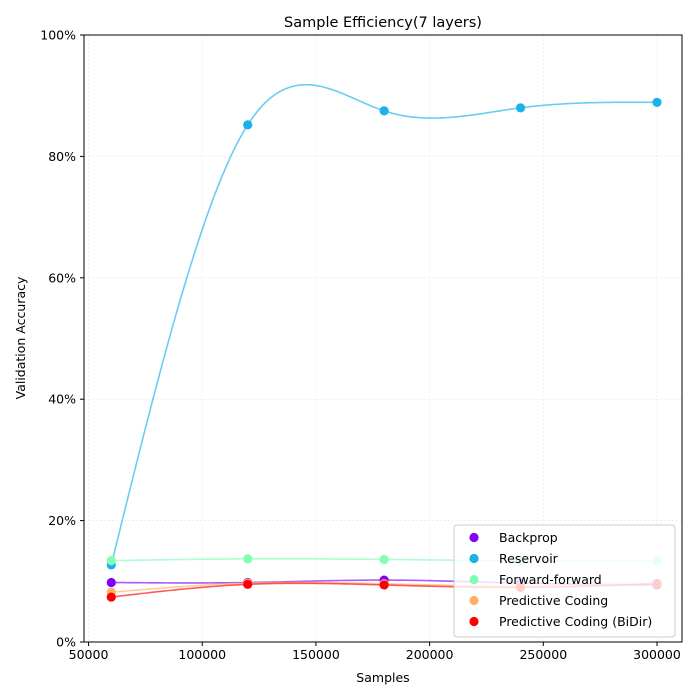 The height and width of the screenshot is (700, 700). I want to click on legend-box, so click(564, 581).